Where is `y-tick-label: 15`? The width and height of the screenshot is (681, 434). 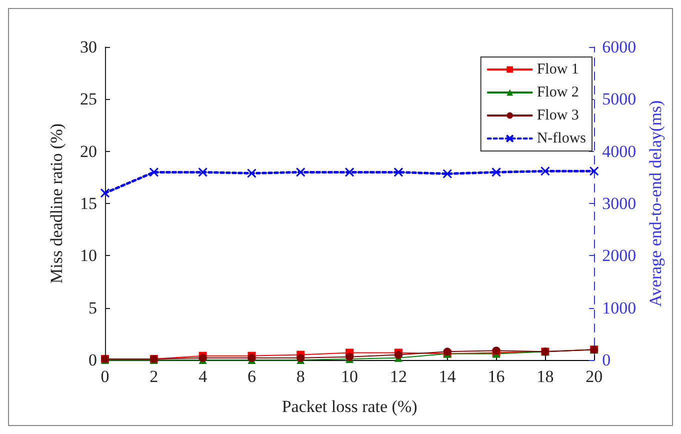 y-tick-label: 15 is located at coordinates (88, 203).